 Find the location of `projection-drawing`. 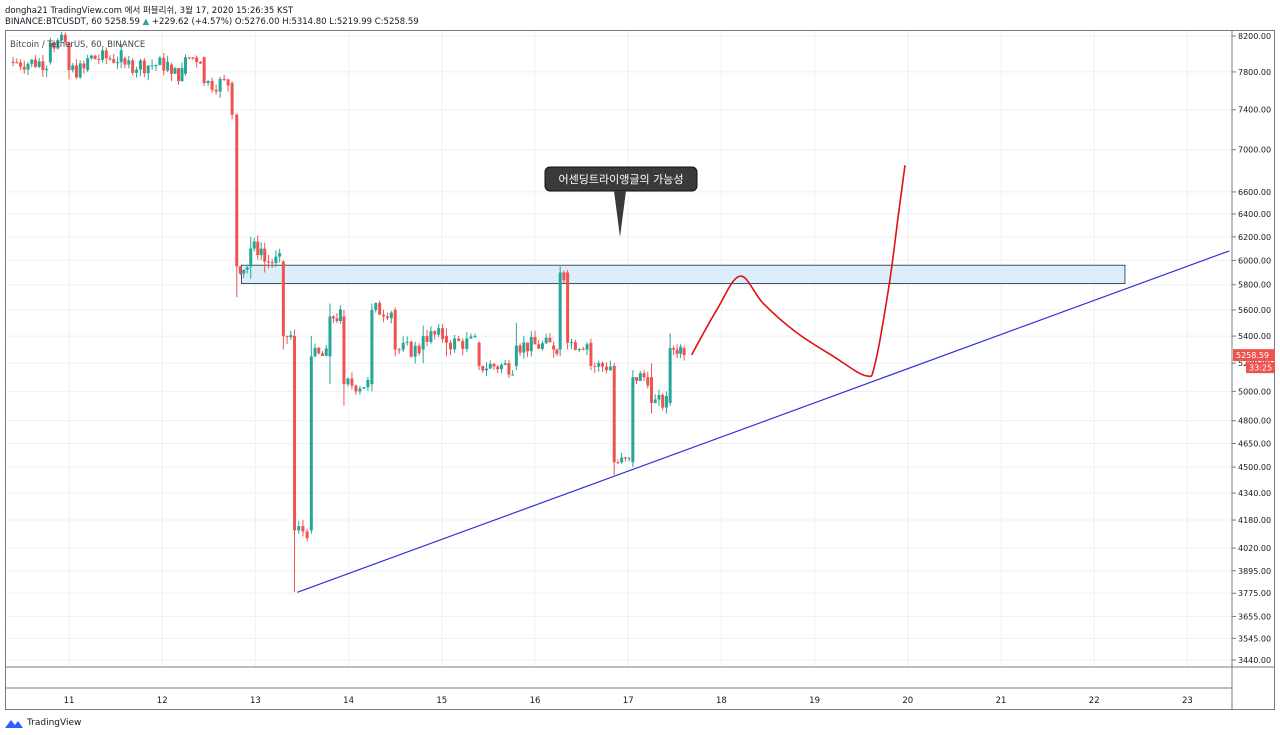

projection-drawing is located at coordinates (798, 271).